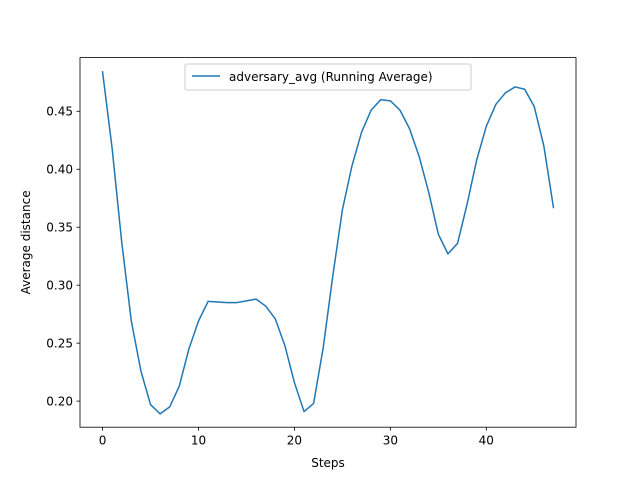 This screenshot has width=640, height=480. Describe the element at coordinates (328, 463) in the screenshot. I see `x-axis-label: Steps` at that location.